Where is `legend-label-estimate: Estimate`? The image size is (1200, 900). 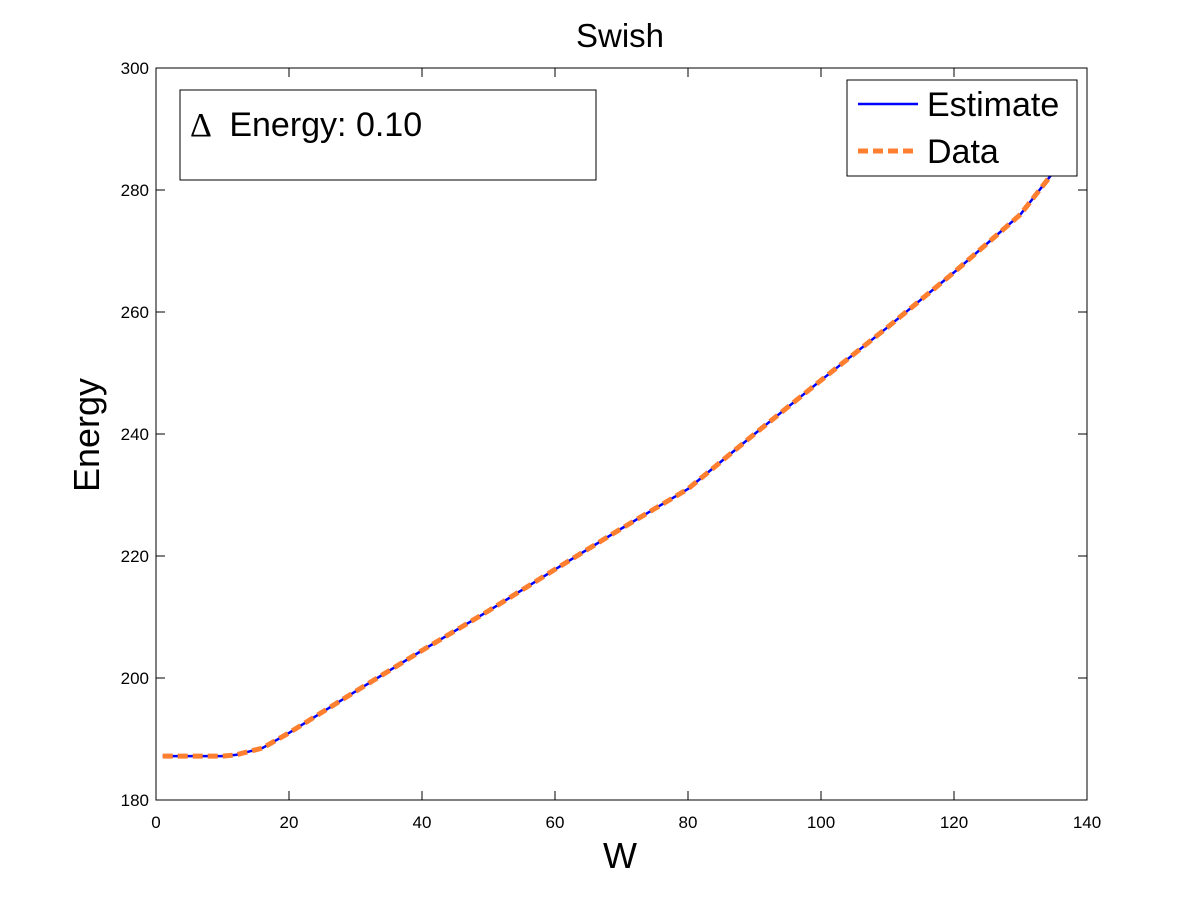
legend-label-estimate: Estimate is located at coordinates (993, 105).